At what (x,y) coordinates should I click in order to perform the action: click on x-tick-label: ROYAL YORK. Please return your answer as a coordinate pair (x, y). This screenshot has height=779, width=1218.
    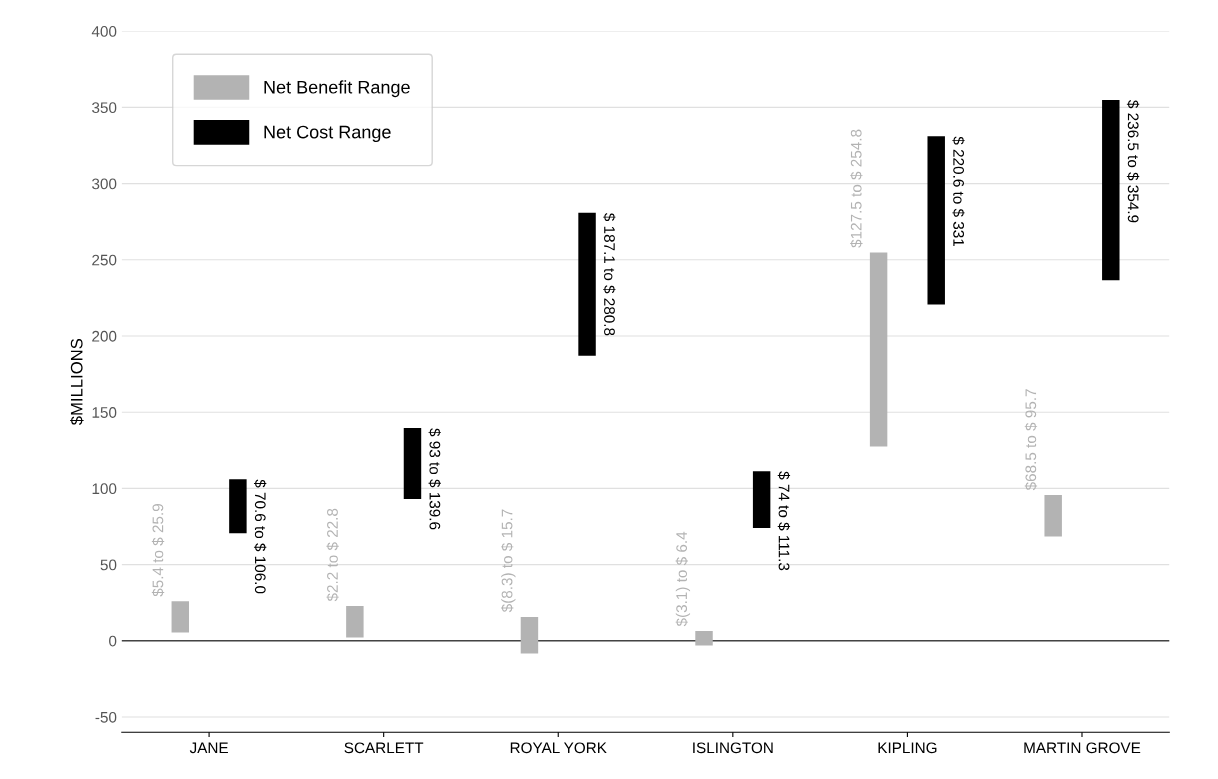
    Looking at the image, I should click on (558, 748).